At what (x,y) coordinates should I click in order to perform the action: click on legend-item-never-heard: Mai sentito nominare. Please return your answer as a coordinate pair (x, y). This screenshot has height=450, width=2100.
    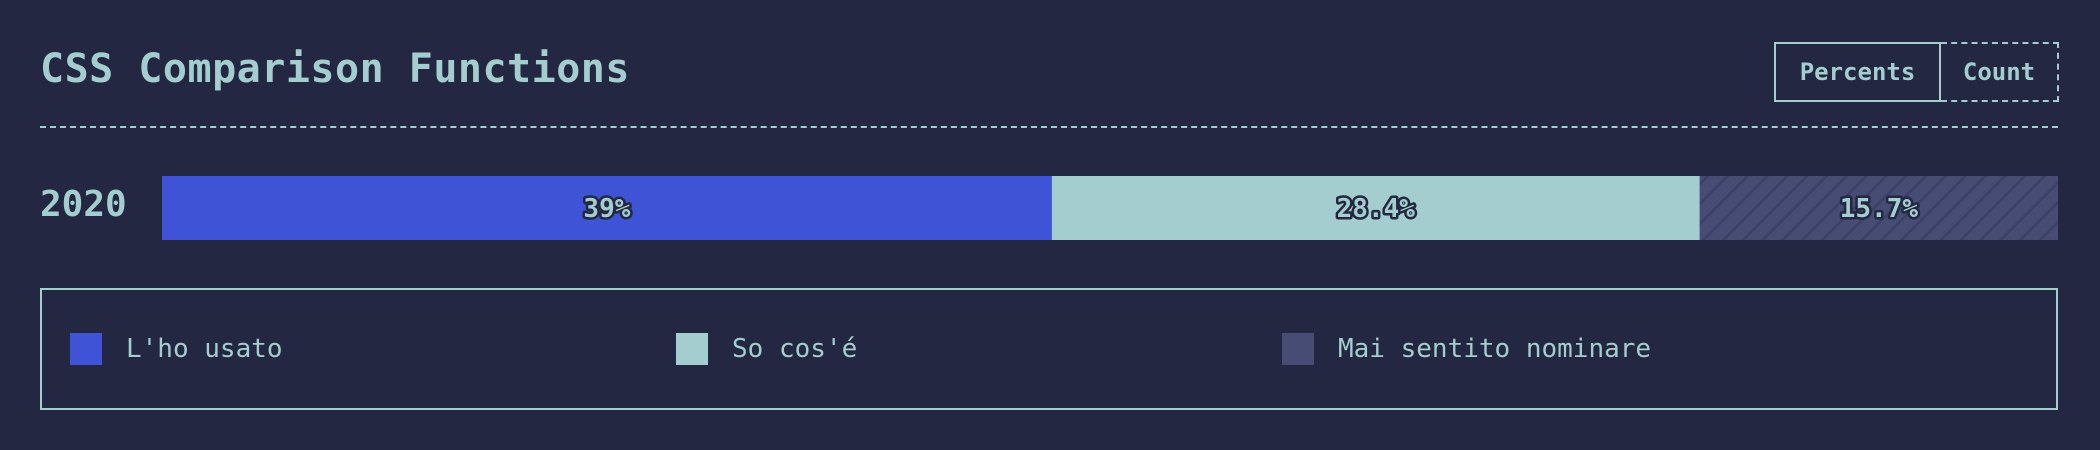
    Looking at the image, I should click on (1466, 349).